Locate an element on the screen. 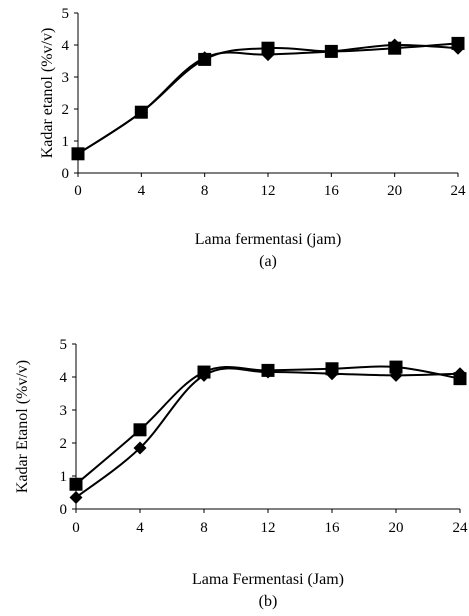 The image size is (469, 616). y-axis-label: Kadar etanol (%v/v) is located at coordinates (47, 93).